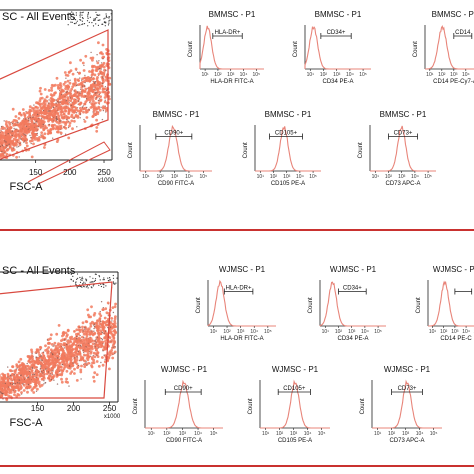 The height and width of the screenshot is (474, 474). Describe the element at coordinates (239, 289) in the screenshot. I see `histogram-gate-label: HLA-DR+` at that location.